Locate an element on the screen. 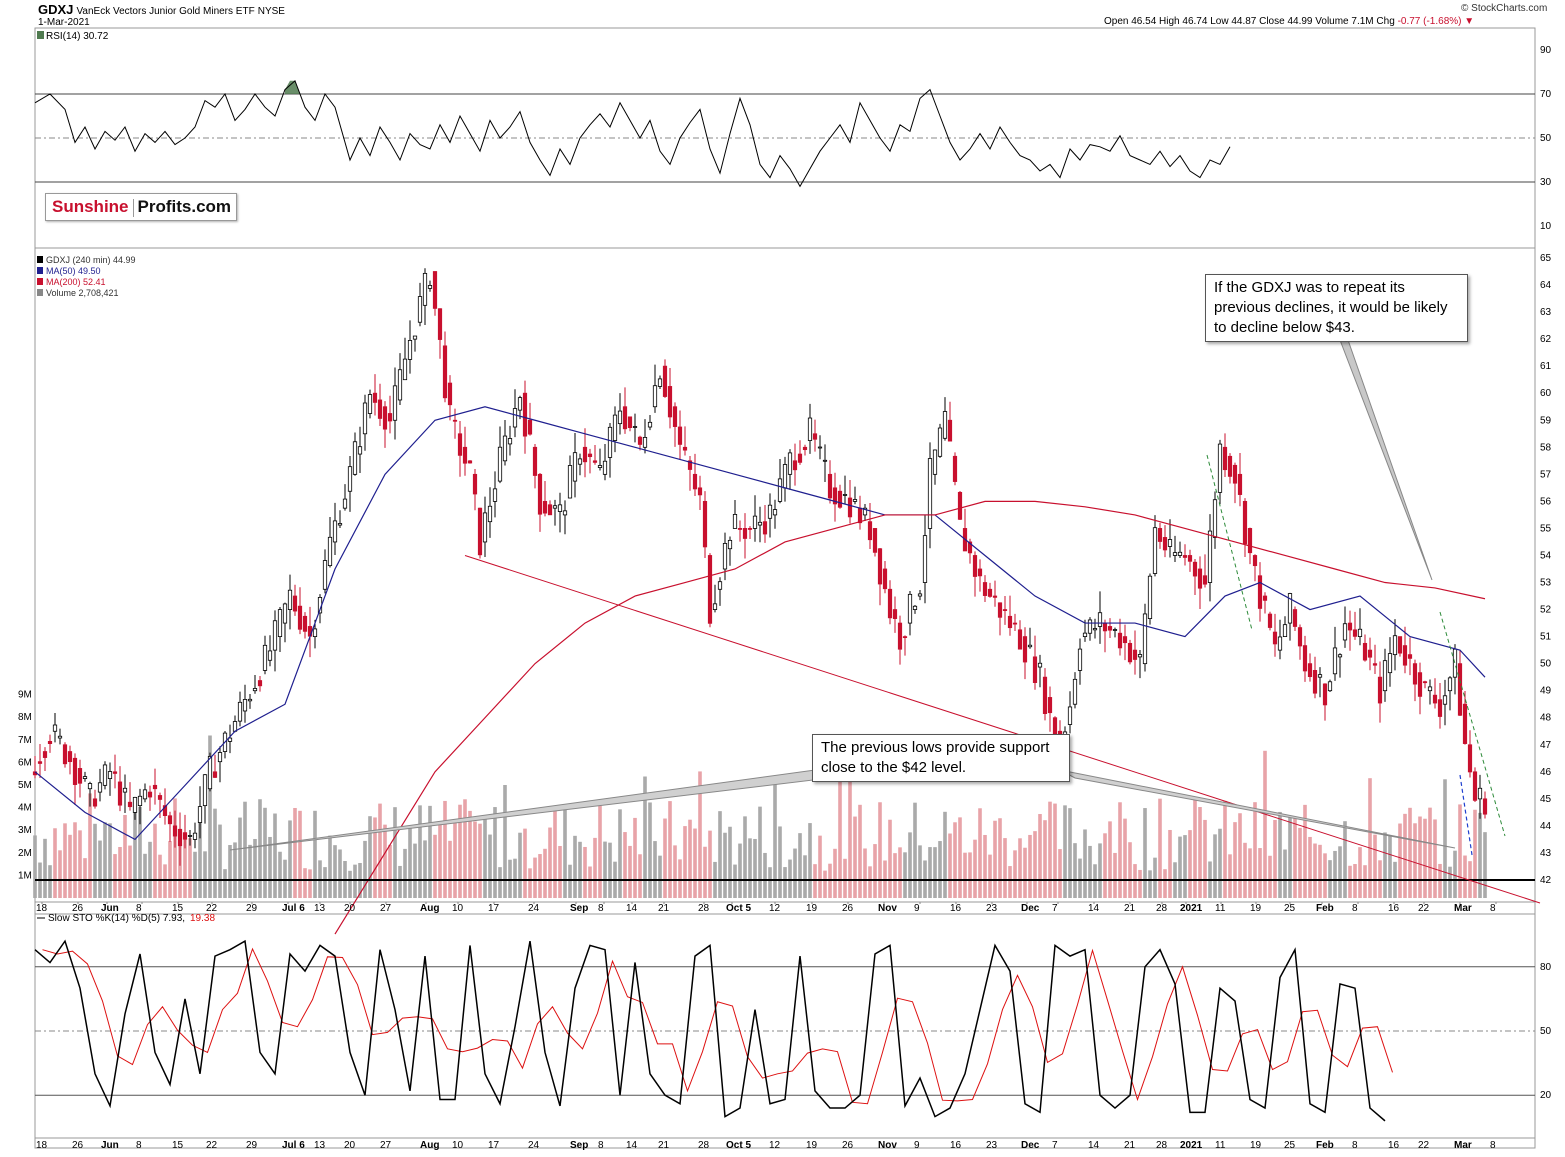  volume-tick-label: 5M is located at coordinates (25, 785).